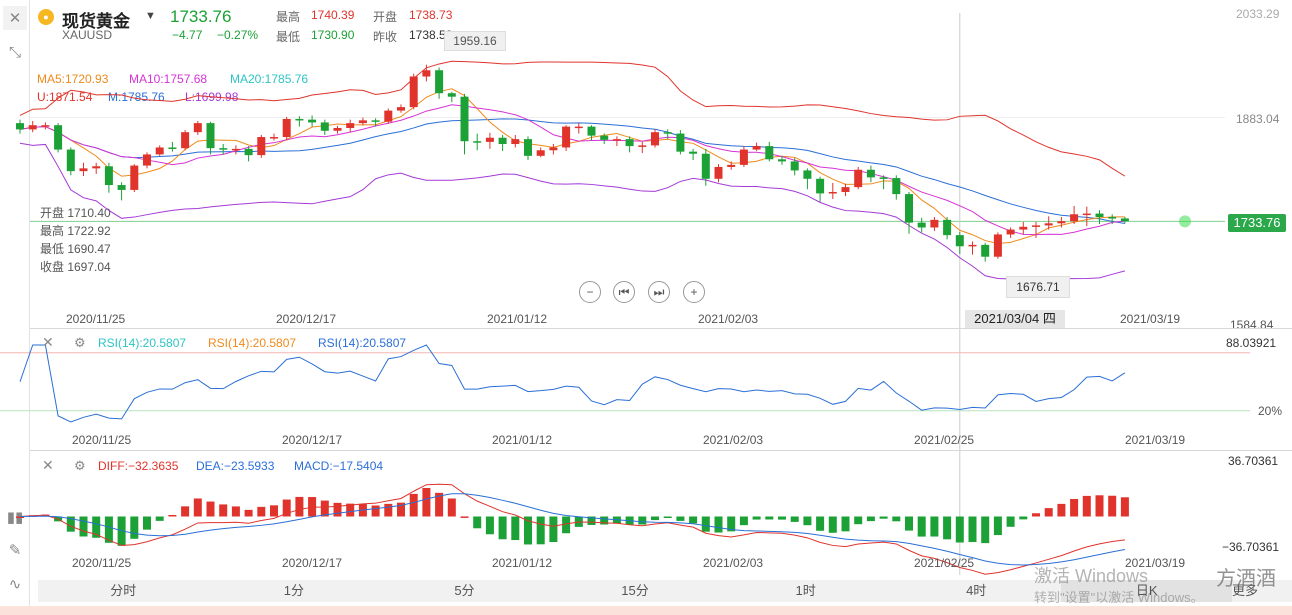 This screenshot has width=1292, height=615. I want to click on candle-type-icon: ▮▮, so click(15, 517).